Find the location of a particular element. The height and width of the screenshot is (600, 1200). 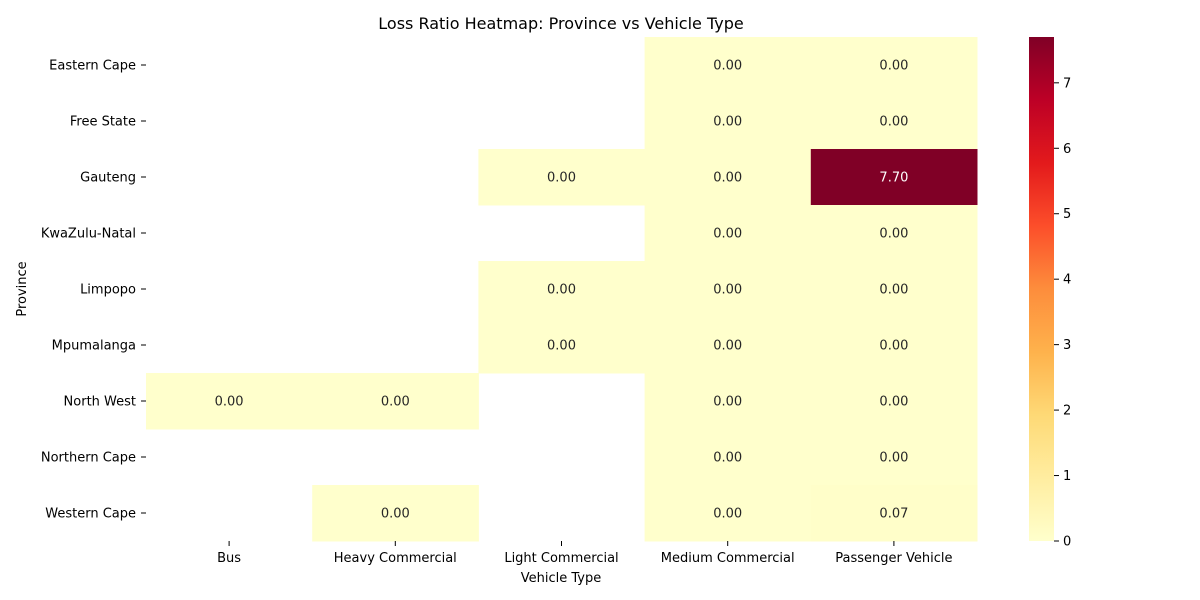

colorbar is located at coordinates (1041, 289).